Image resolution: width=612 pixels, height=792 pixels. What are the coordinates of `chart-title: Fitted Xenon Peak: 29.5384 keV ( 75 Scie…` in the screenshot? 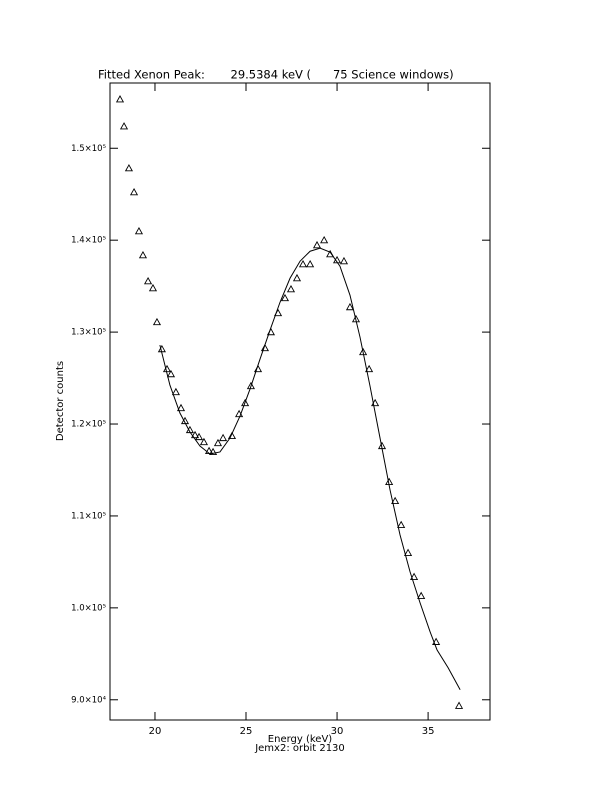 It's located at (276, 75).